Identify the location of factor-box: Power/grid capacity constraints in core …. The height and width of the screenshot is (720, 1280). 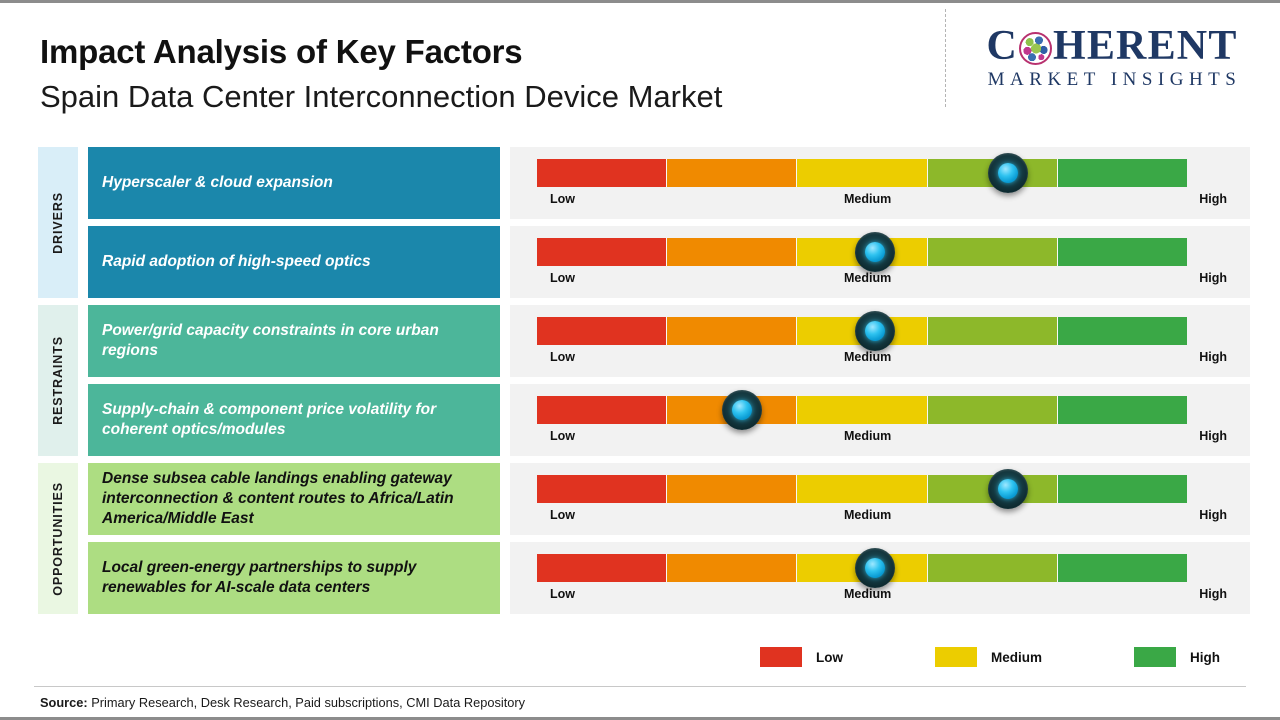
(294, 341).